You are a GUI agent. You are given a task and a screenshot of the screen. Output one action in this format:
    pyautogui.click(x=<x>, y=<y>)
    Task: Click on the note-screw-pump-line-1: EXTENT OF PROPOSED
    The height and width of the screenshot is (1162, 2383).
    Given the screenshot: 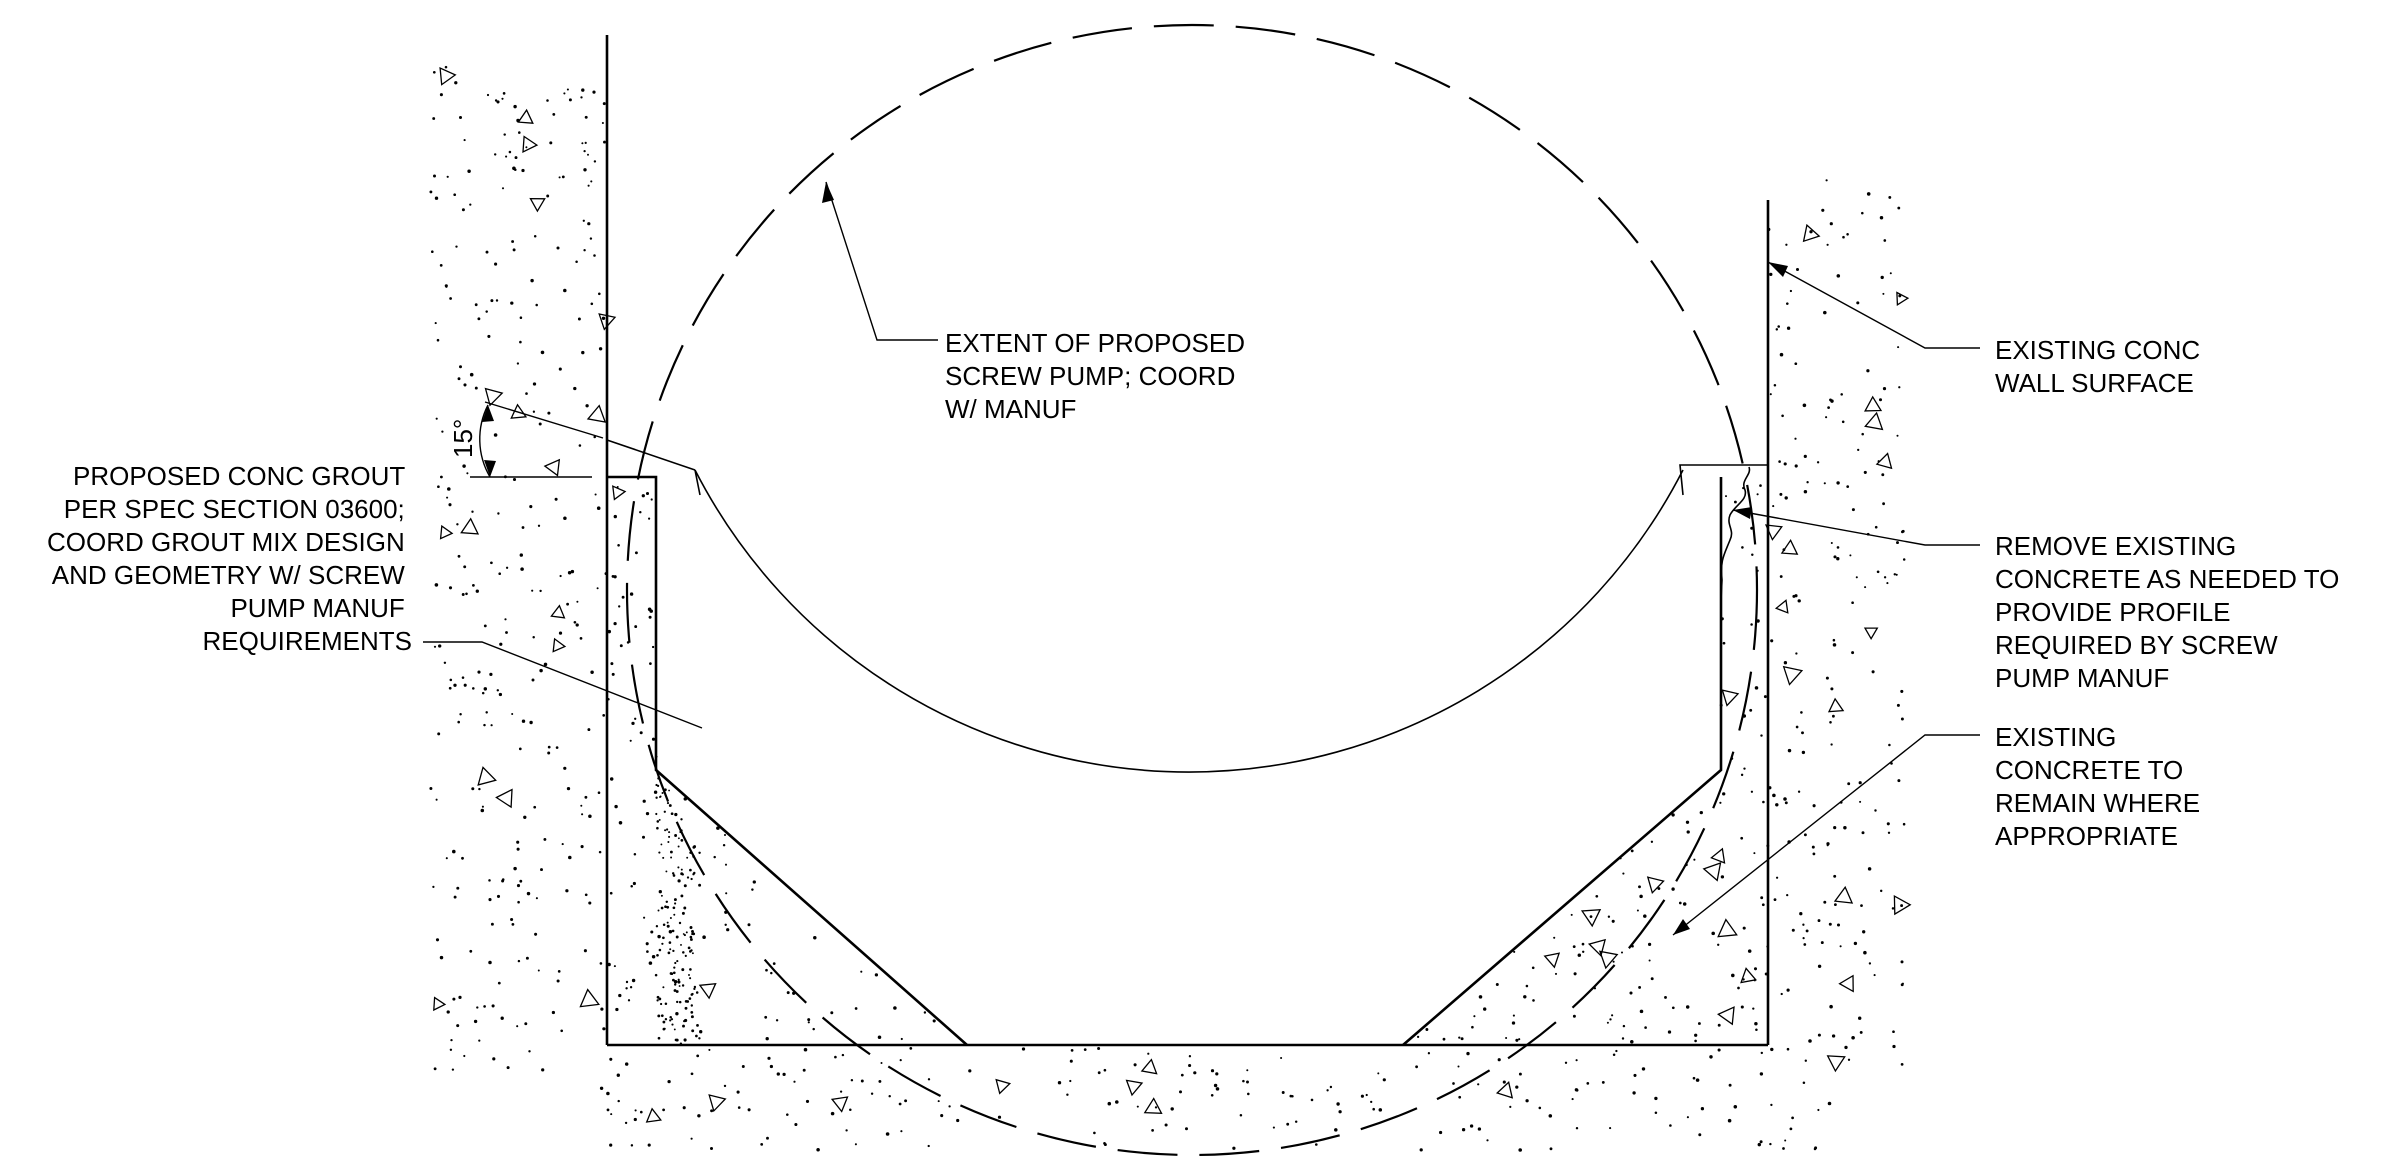 What is the action you would take?
    pyautogui.click(x=1095, y=343)
    